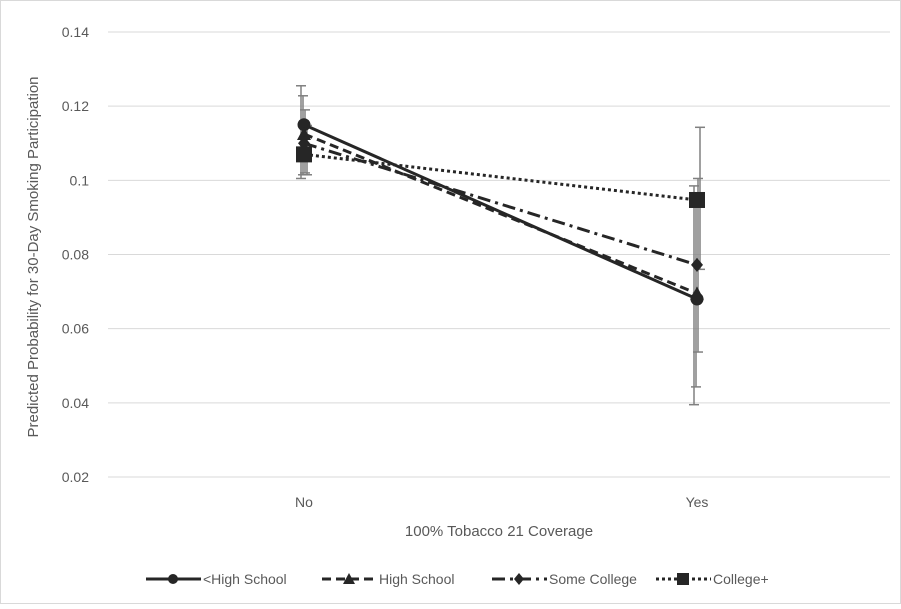 This screenshot has height=609, width=901. I want to click on legend-marker-circle, so click(173, 579).